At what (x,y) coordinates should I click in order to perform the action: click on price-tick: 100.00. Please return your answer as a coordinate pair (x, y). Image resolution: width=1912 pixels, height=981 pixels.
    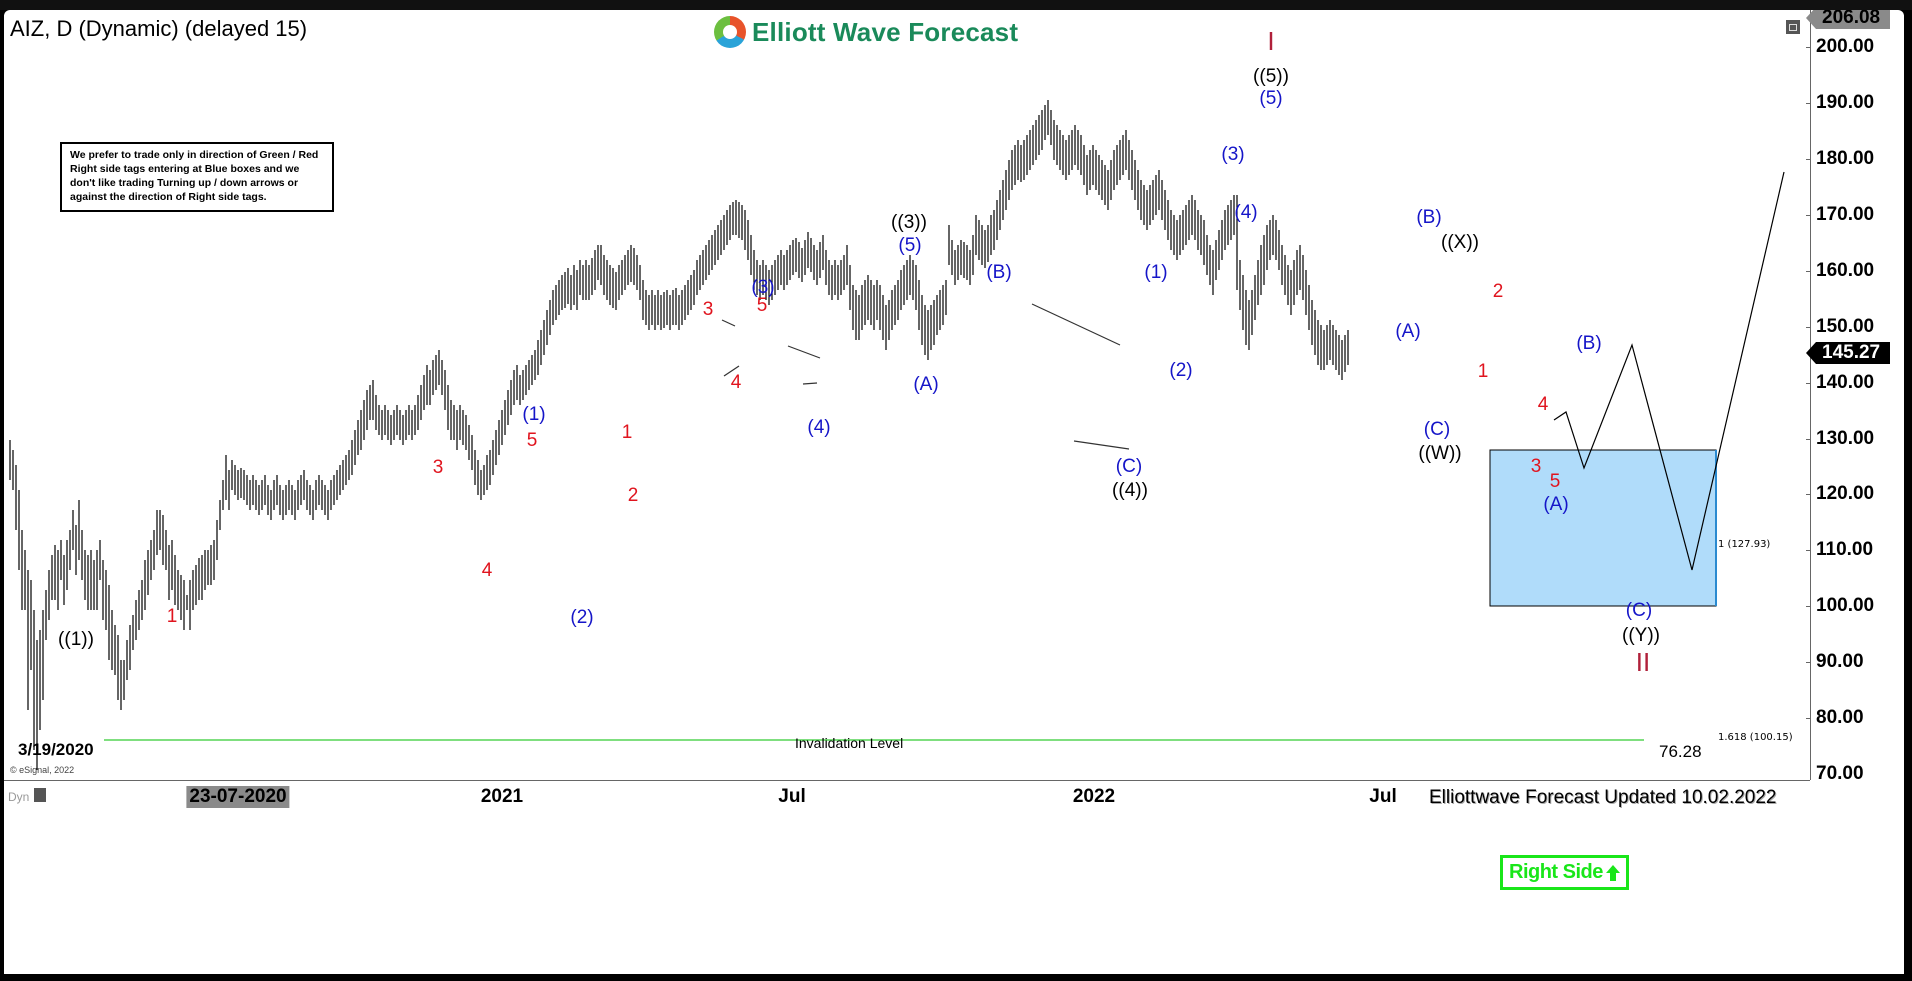
    Looking at the image, I should click on (1845, 605).